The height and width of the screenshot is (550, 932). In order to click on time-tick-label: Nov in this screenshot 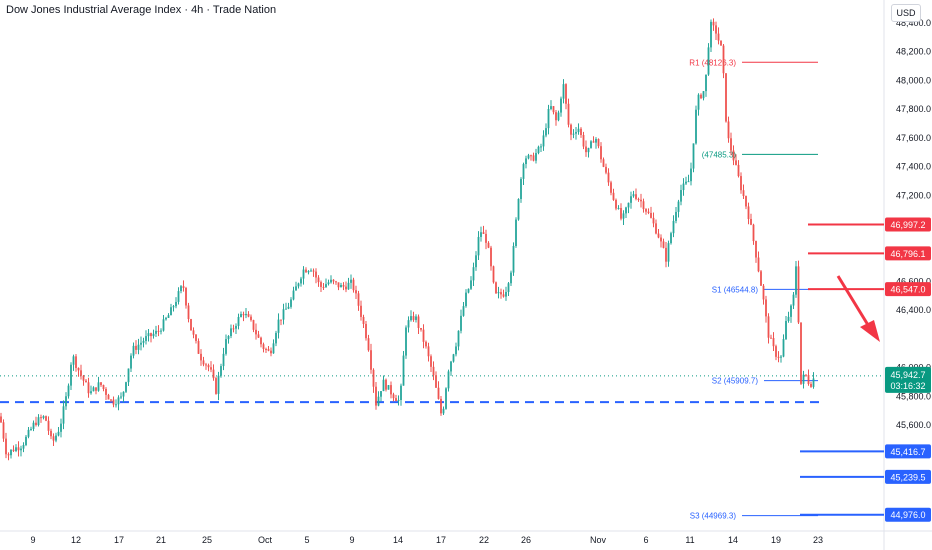, I will do `click(598, 540)`.